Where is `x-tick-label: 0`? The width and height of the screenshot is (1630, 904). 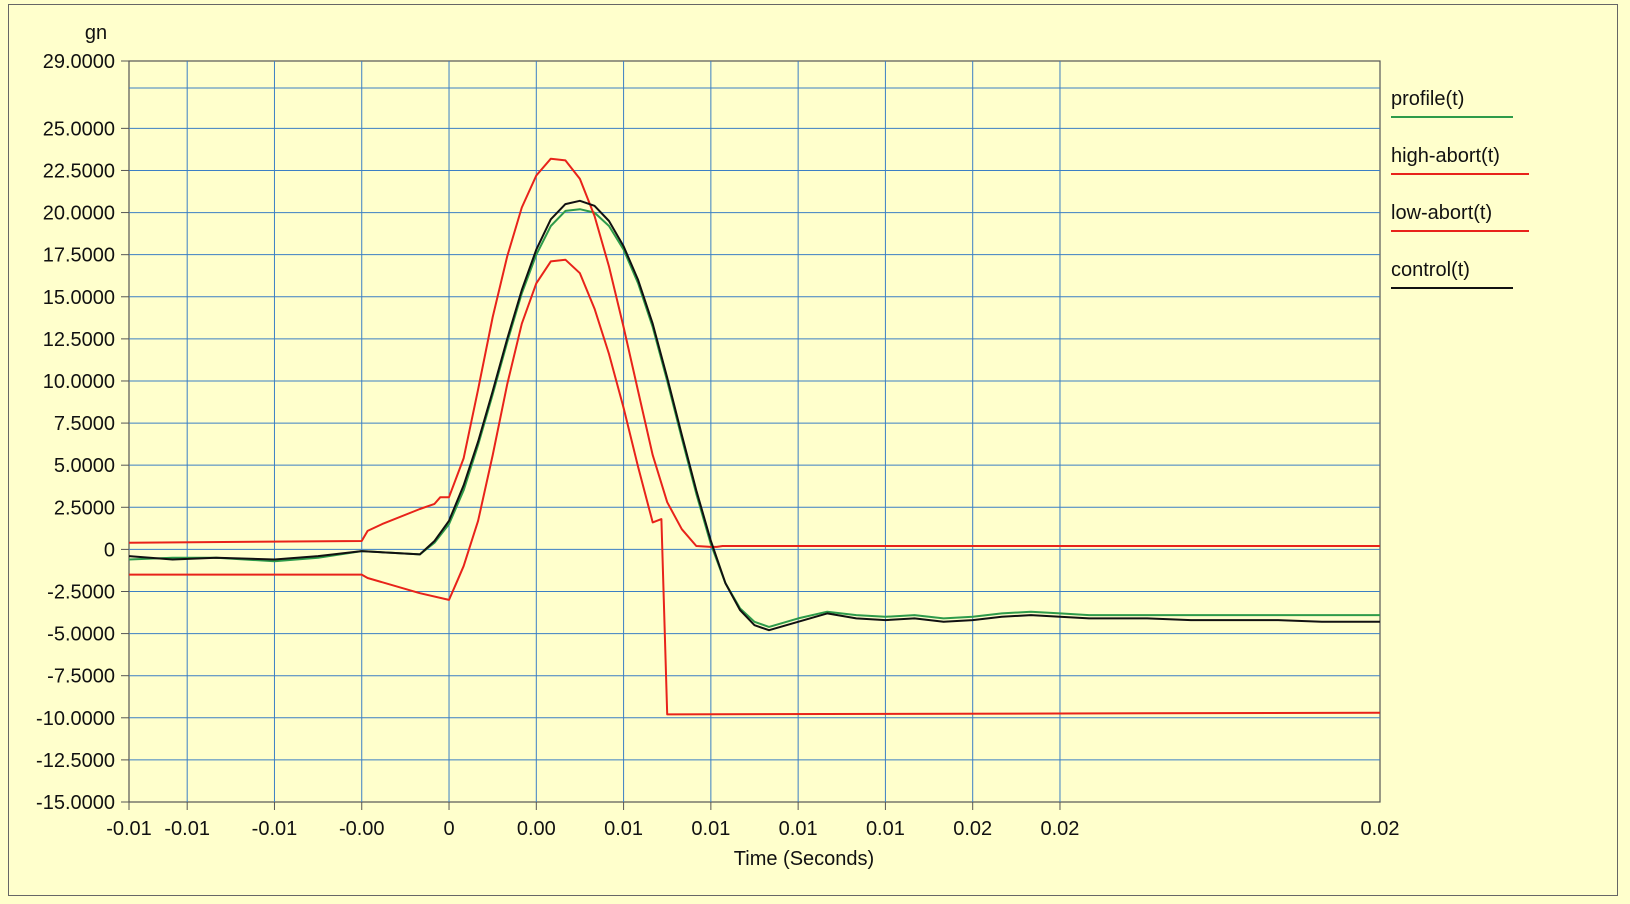
x-tick-label: 0 is located at coordinates (448, 829).